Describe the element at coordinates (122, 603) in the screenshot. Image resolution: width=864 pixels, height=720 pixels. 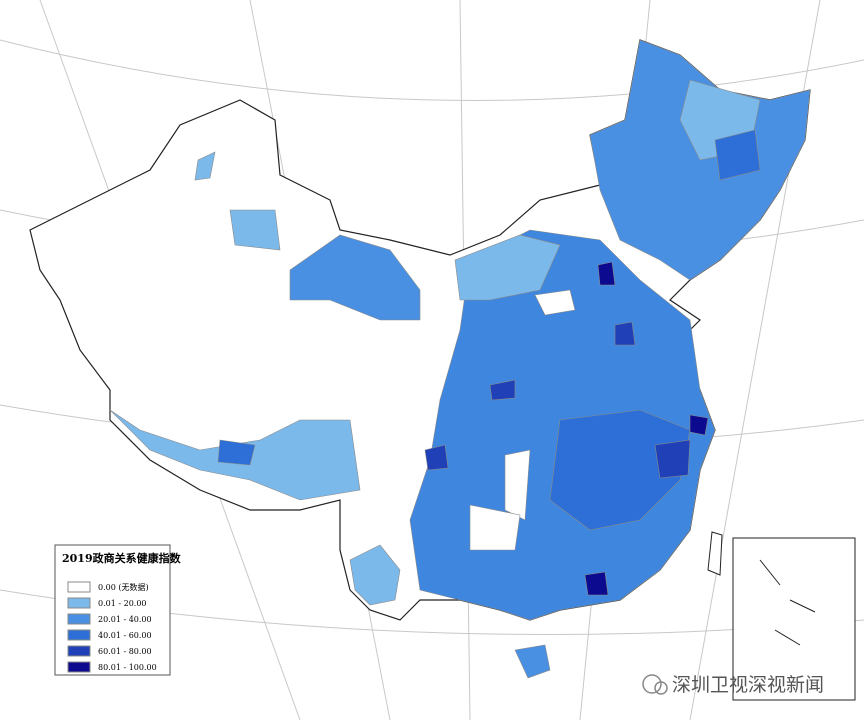
I see `legend-label: 0.01 - 20.00` at that location.